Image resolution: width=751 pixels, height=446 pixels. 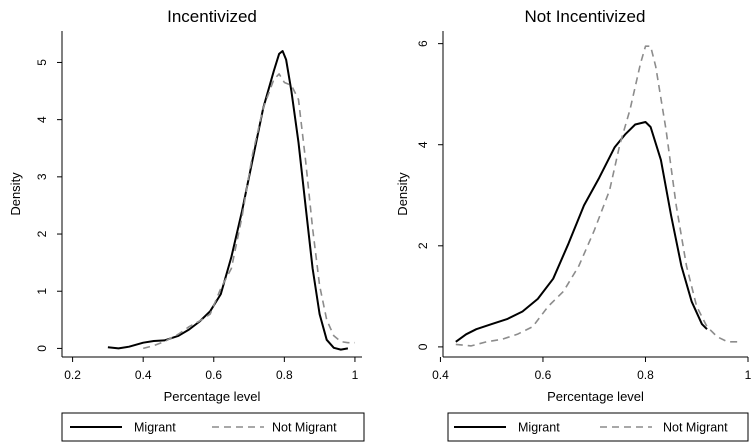 What do you see at coordinates (212, 16) in the screenshot?
I see `panel-title: Incentivized` at bounding box center [212, 16].